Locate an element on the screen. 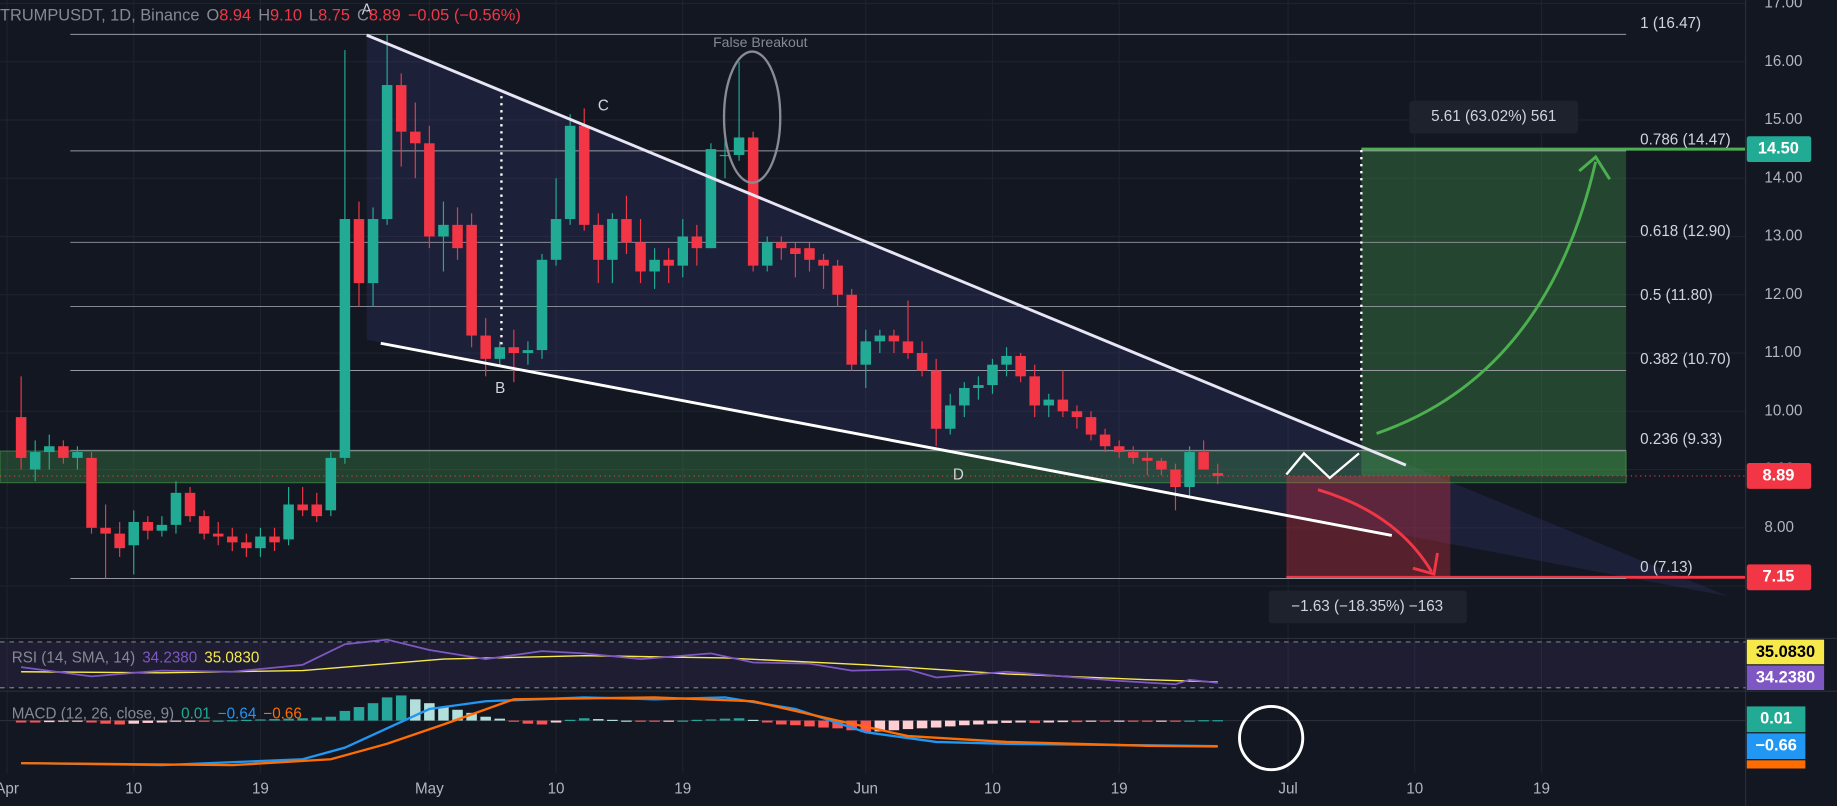  red-arrowhead is located at coordinates (1425, 564).